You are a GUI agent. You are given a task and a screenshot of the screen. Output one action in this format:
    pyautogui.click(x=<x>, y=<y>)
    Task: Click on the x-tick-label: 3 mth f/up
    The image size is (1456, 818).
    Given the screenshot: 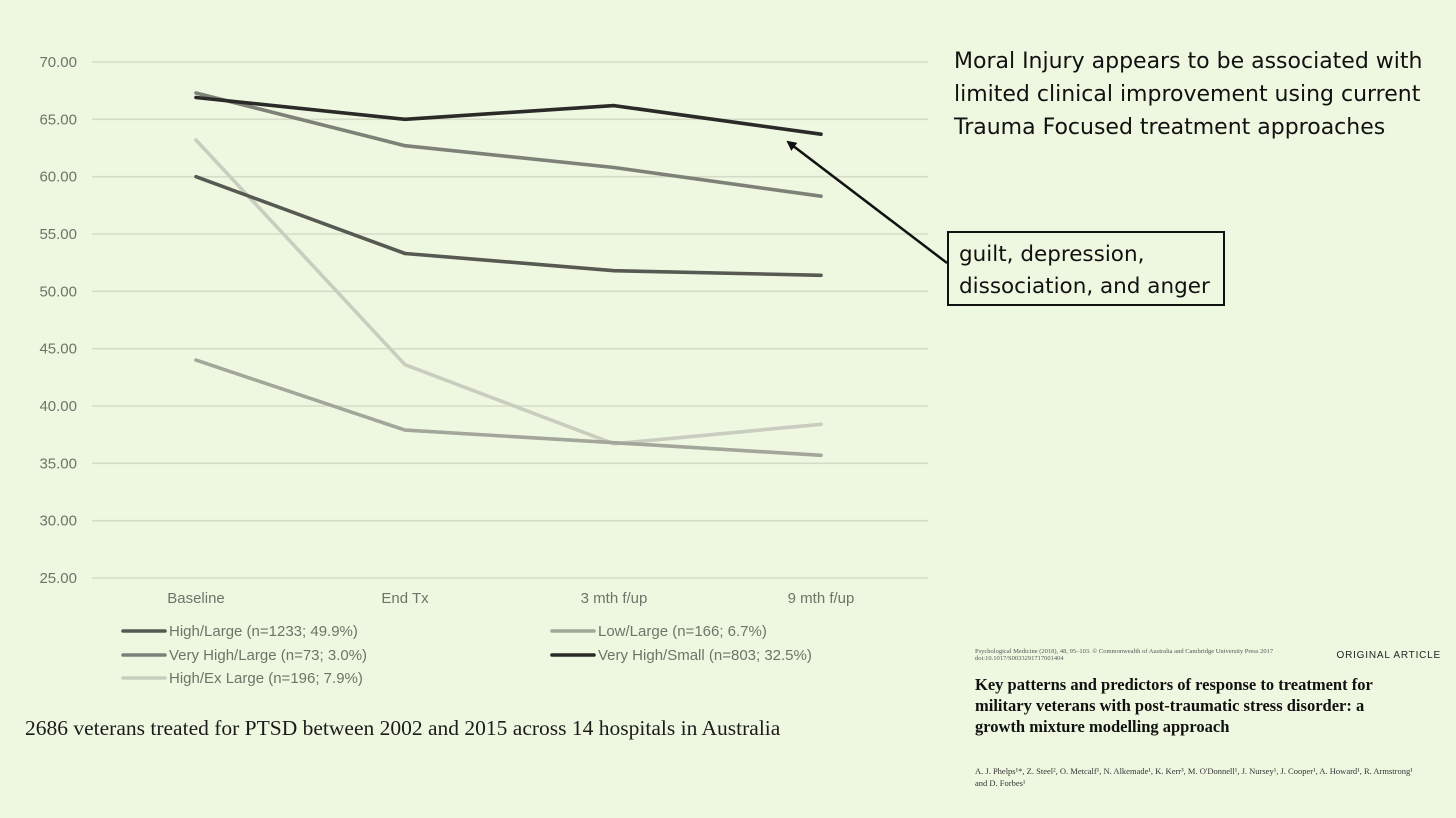 What is the action you would take?
    pyautogui.click(x=614, y=598)
    